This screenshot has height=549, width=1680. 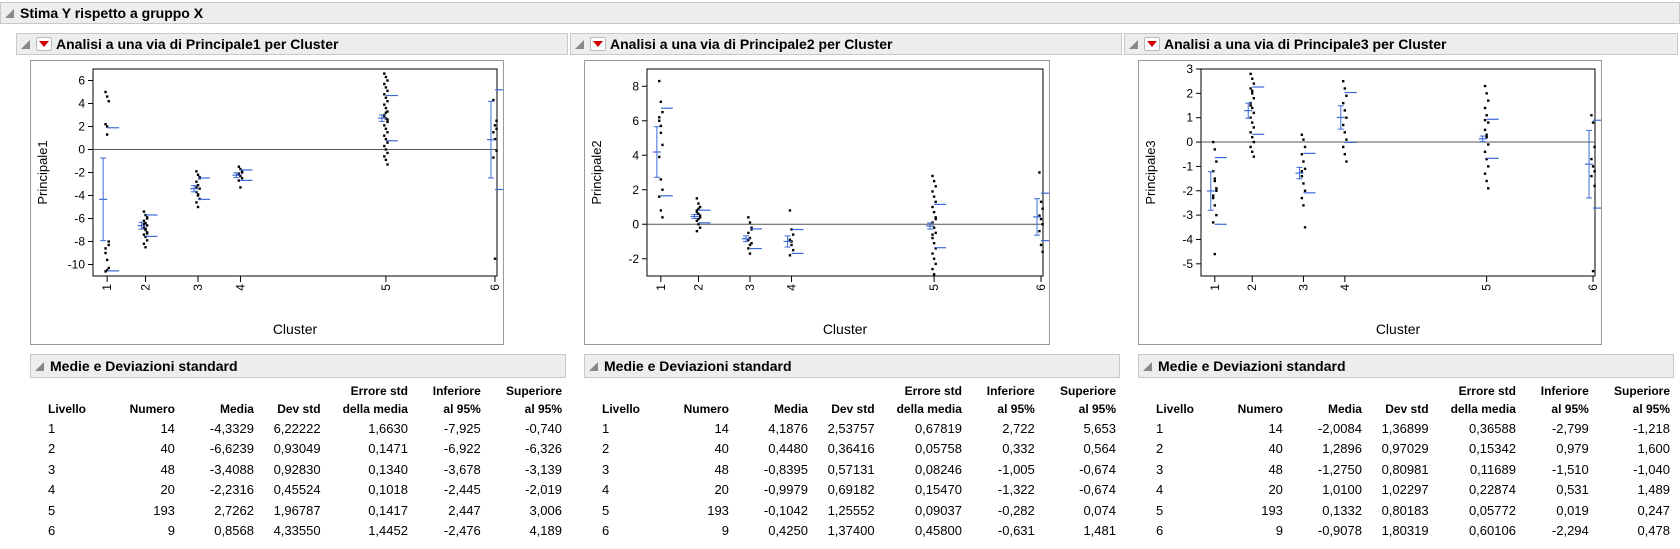 What do you see at coordinates (386, 287) in the screenshot?
I see `x-tick-label: 5` at bounding box center [386, 287].